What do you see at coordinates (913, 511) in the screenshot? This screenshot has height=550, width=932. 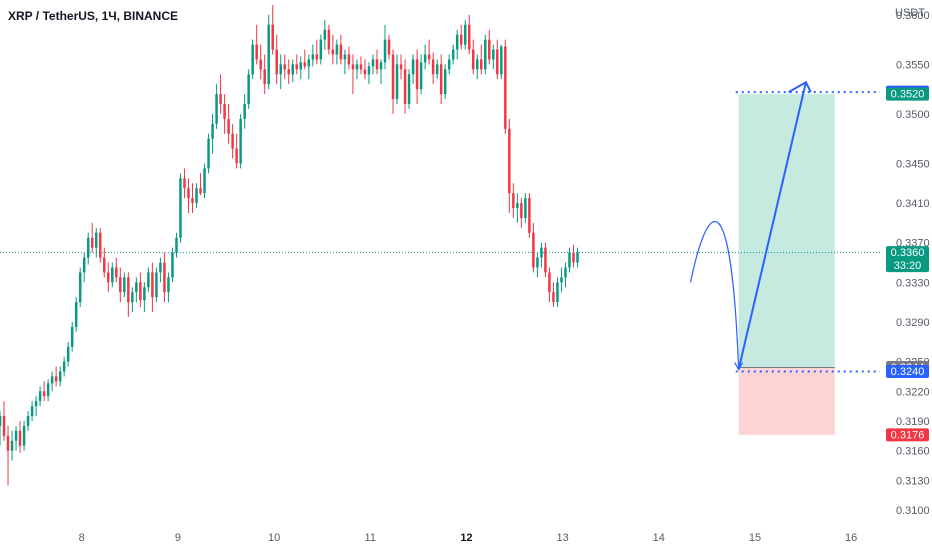 I see `price-tick-label: 0.3100` at bounding box center [913, 511].